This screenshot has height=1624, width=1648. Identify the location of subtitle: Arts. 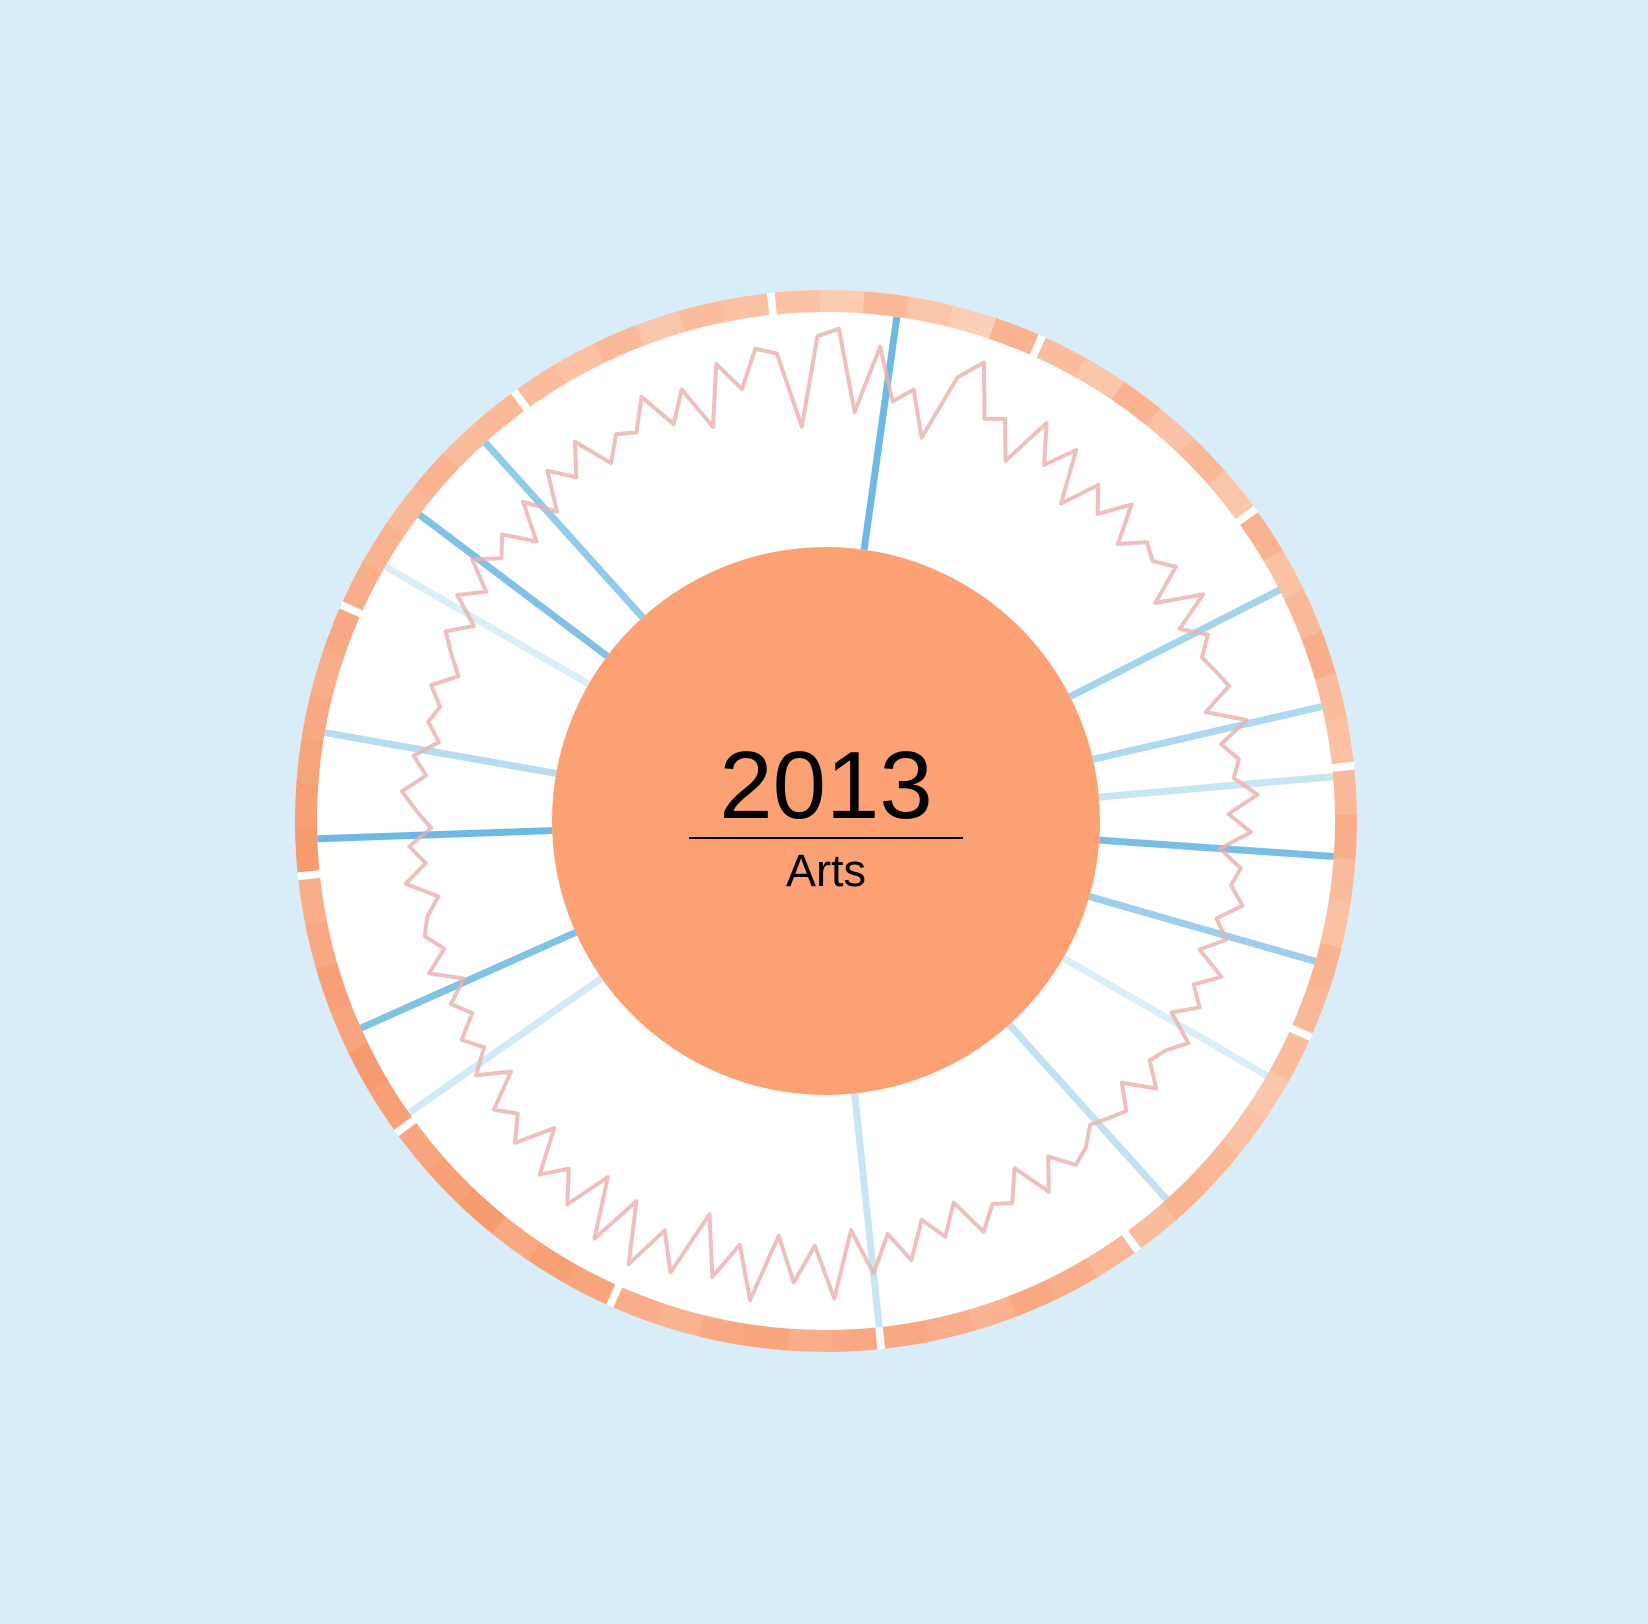
(826, 870).